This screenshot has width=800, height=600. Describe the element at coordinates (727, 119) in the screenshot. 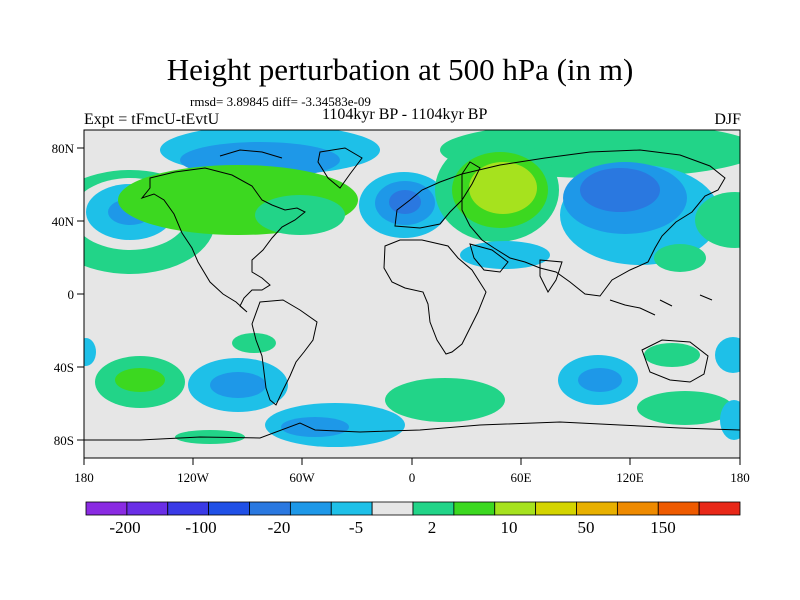

I see `season-label: DJF` at that location.